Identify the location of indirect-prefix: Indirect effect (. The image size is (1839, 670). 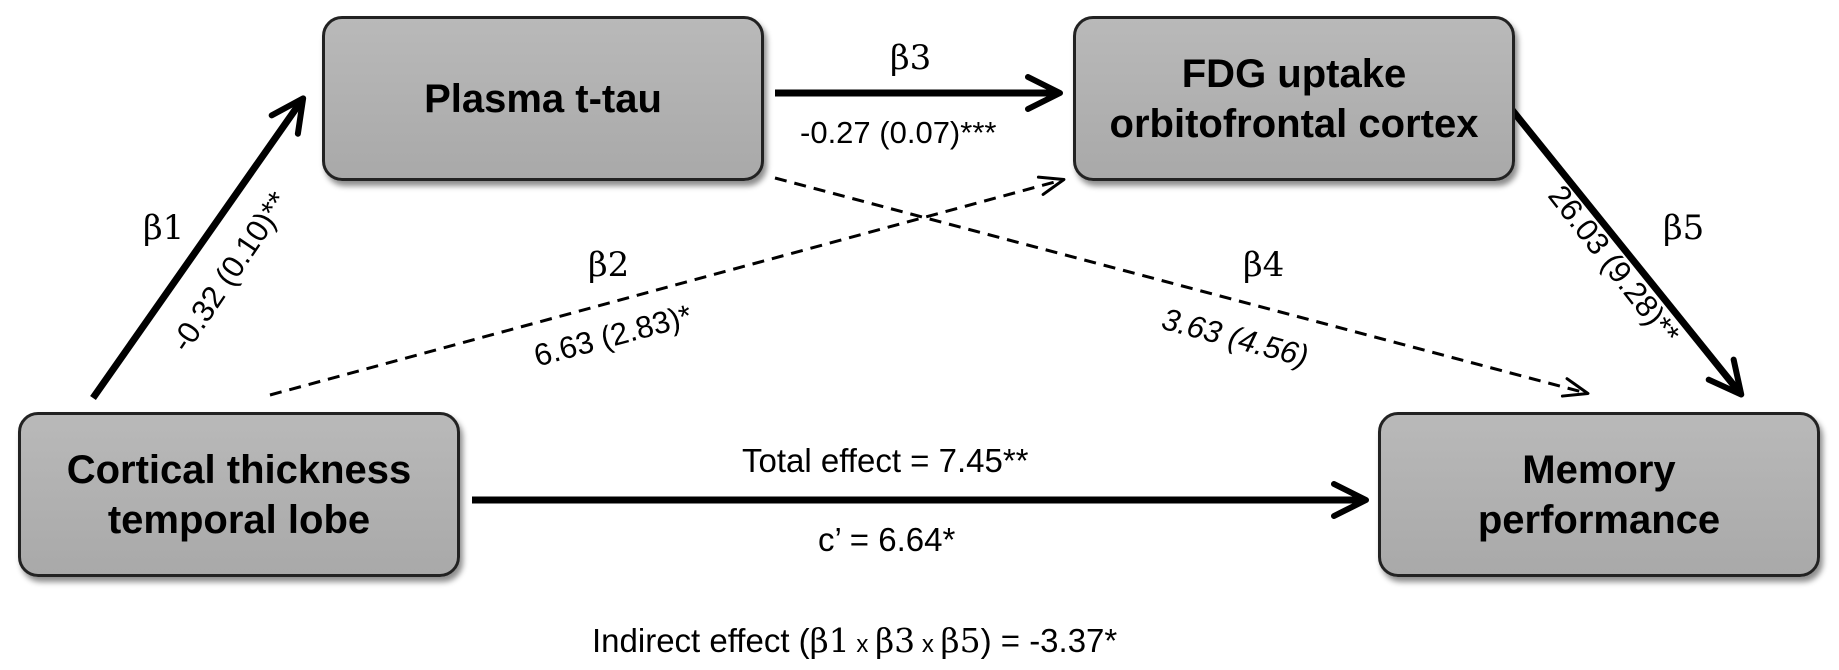
(701, 640).